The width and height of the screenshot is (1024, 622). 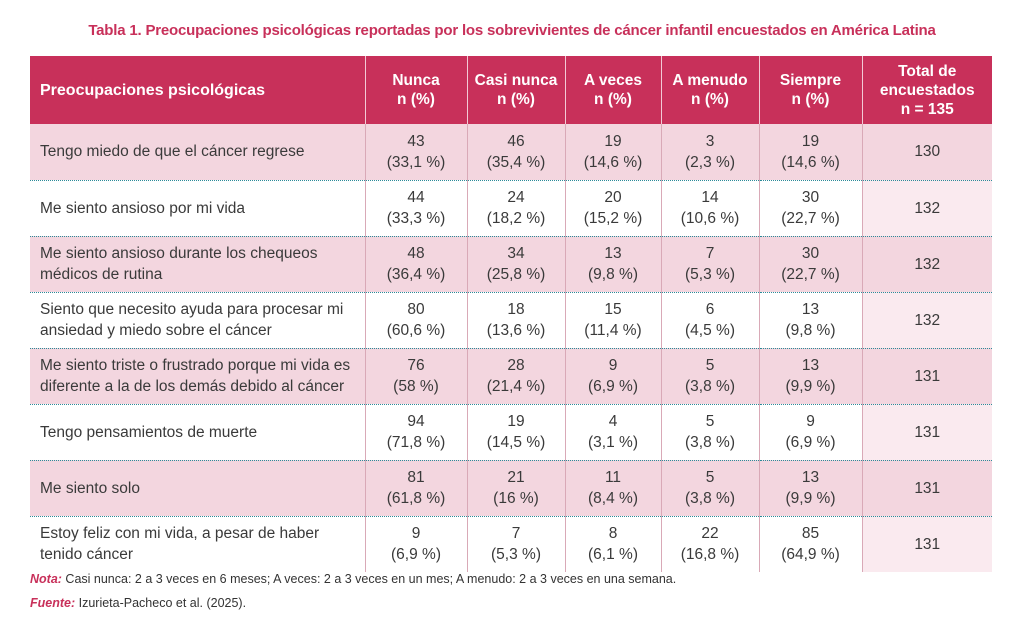 What do you see at coordinates (613, 274) in the screenshot?
I see `percent-value: (9,8 %)` at bounding box center [613, 274].